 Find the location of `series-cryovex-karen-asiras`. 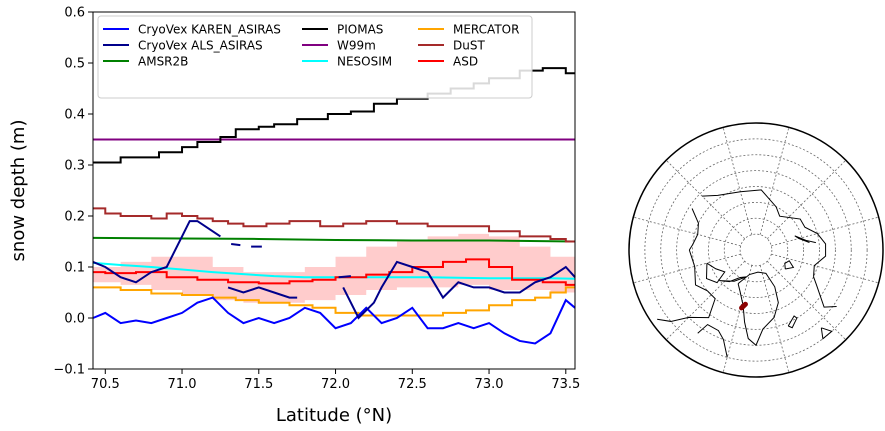

series-cryovex-karen-asiras is located at coordinates (334, 320).